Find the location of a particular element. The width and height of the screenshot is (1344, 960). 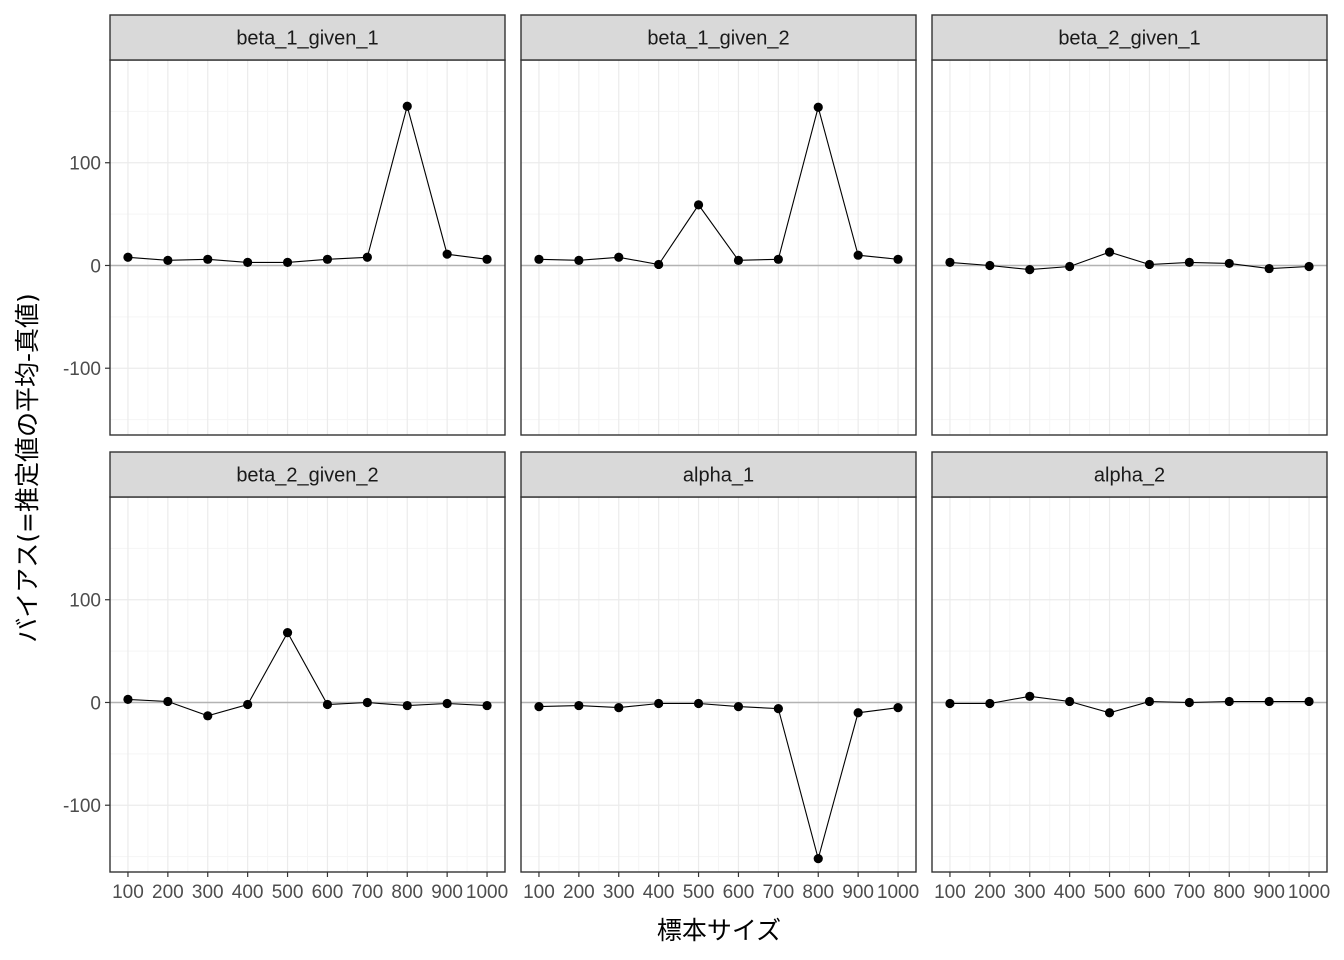

strip-label: beta_2_given_1 is located at coordinates (1129, 39).